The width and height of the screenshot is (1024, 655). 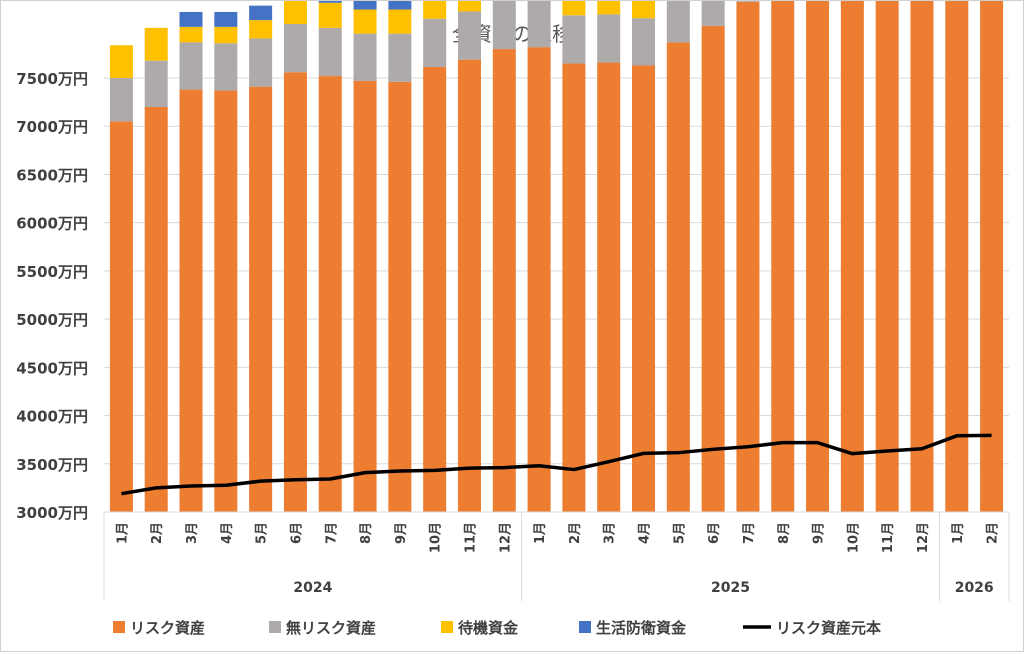 I want to click on y-tick-label: 5000万円, so click(x=52, y=320).